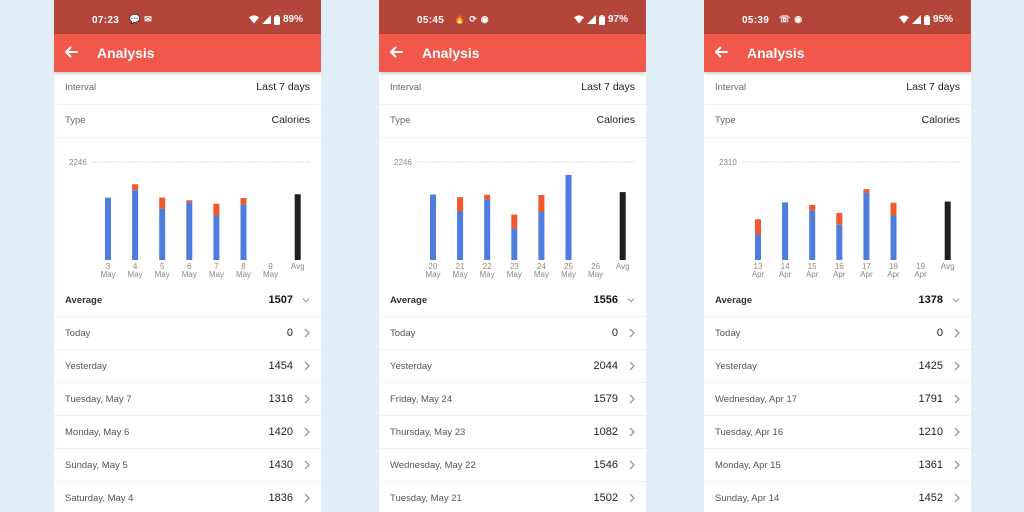 The image size is (1024, 512). Describe the element at coordinates (187, 432) in the screenshot. I see `day-row: Monday, May 6 1420` at that location.